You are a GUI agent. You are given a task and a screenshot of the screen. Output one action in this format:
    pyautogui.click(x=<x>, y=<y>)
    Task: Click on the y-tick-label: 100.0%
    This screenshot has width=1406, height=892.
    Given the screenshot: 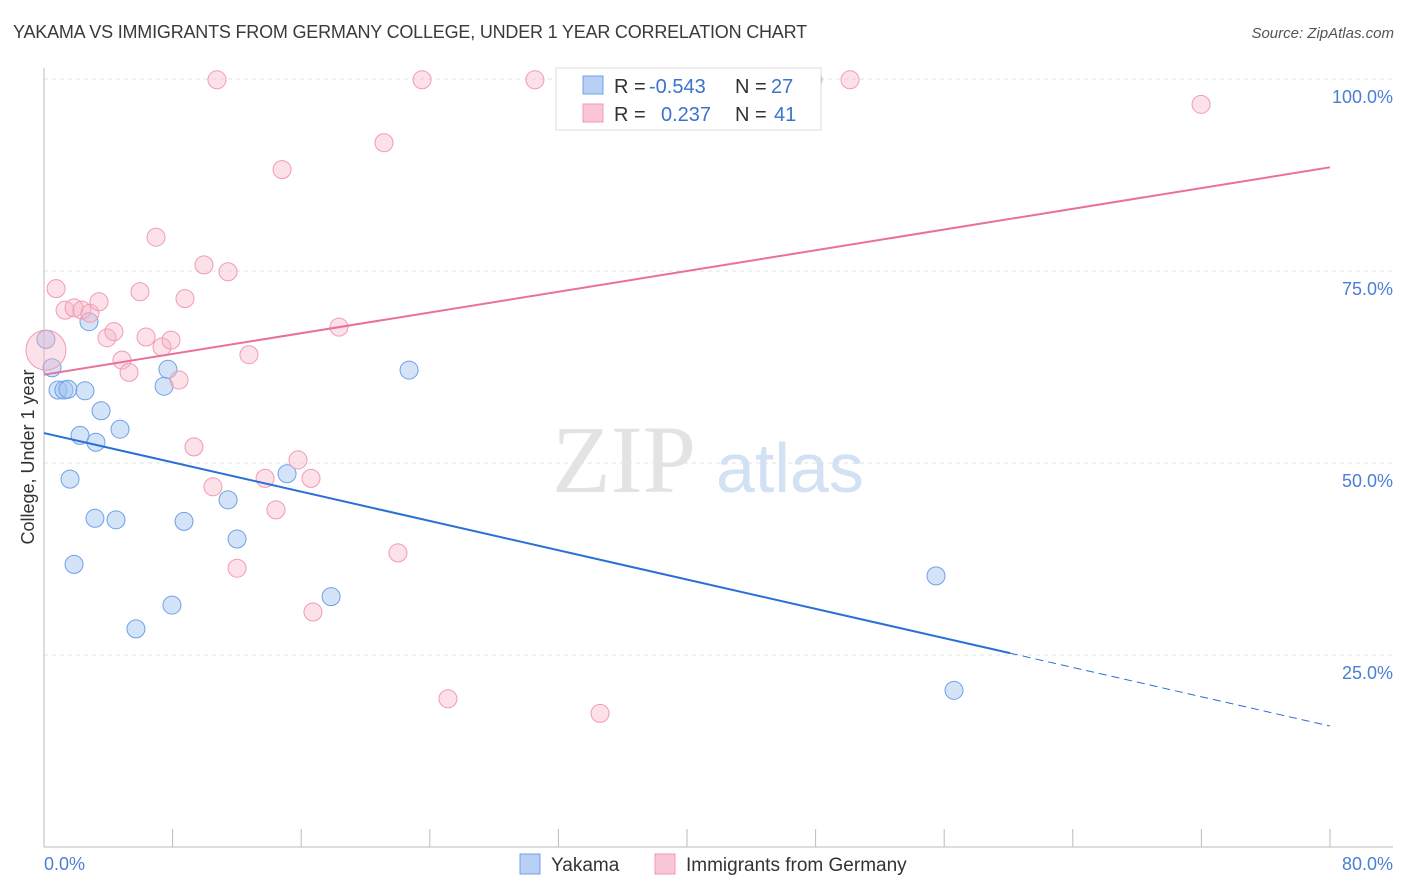 What is the action you would take?
    pyautogui.click(x=1362, y=97)
    